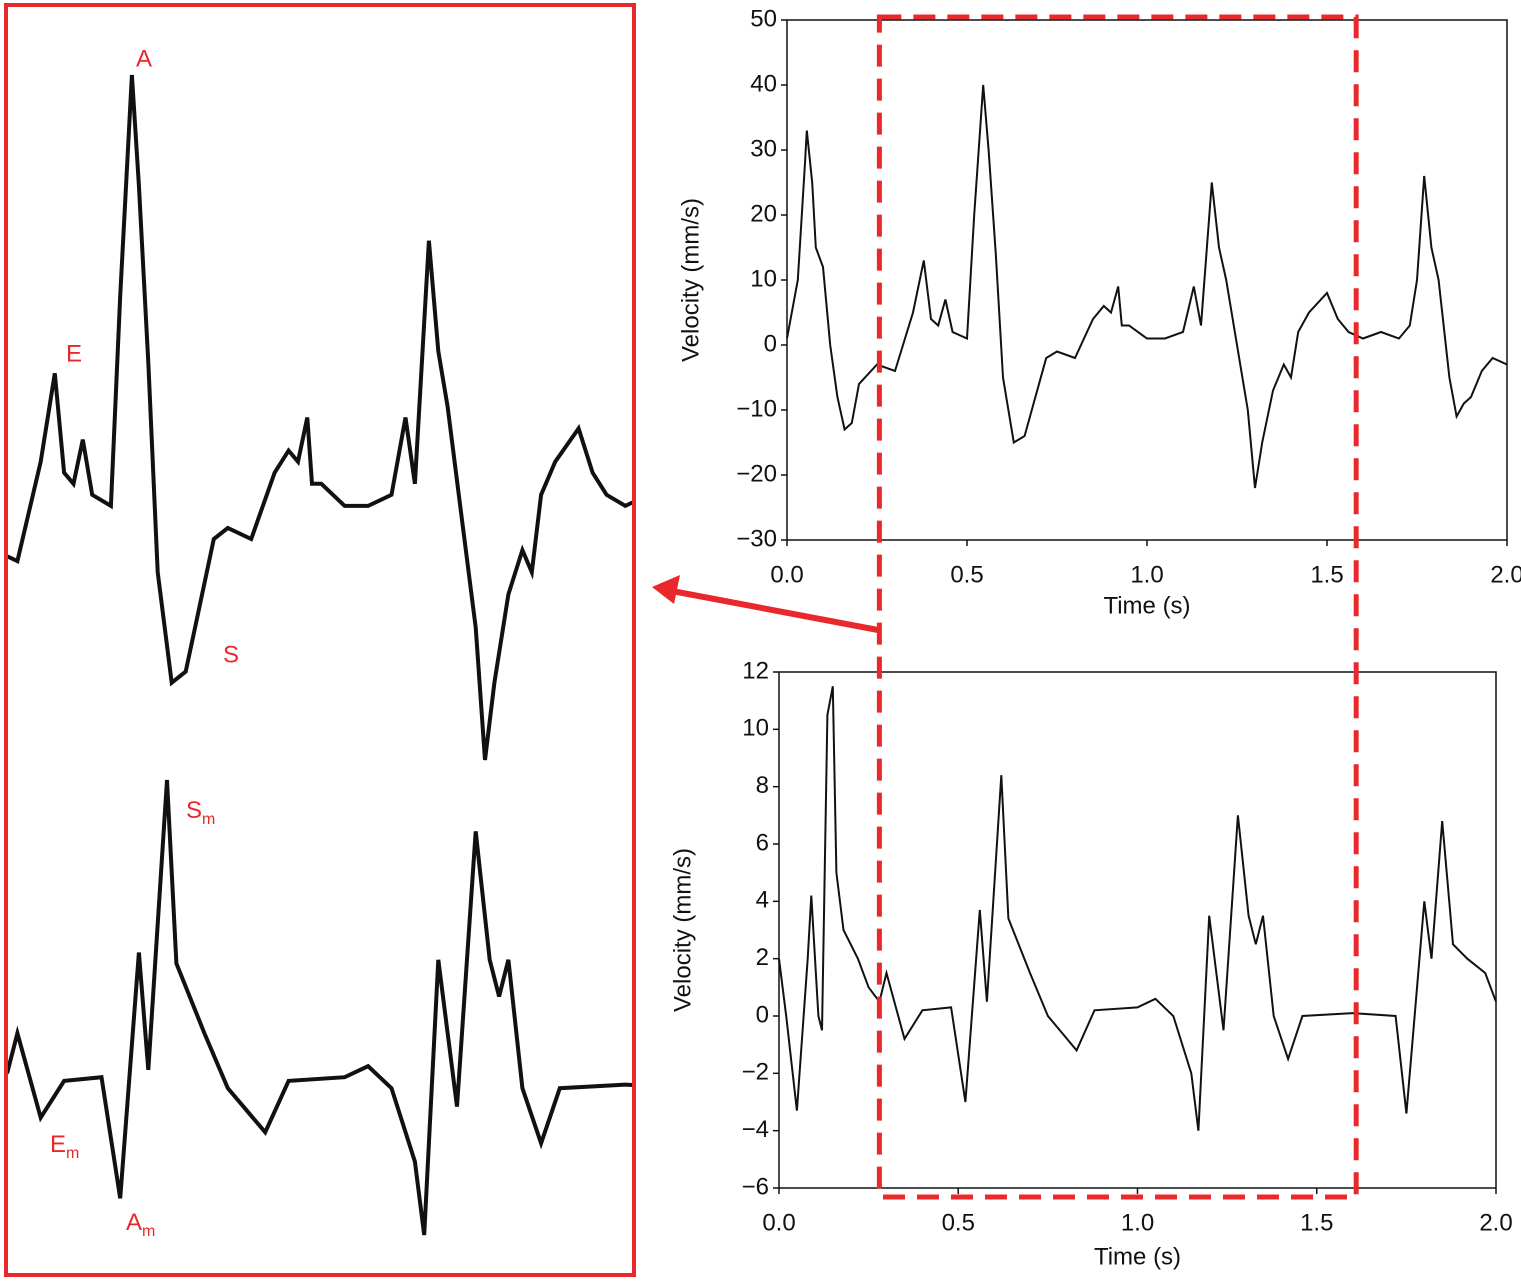 The height and width of the screenshot is (1281, 1521). What do you see at coordinates (756, 408) in the screenshot?
I see `y-tick-label: −10` at bounding box center [756, 408].